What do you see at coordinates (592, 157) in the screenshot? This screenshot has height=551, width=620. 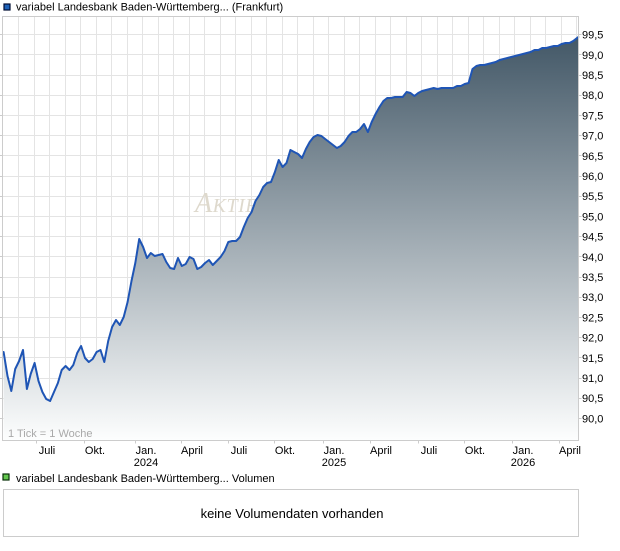 I see `svg-text: 96,5` at bounding box center [592, 157].